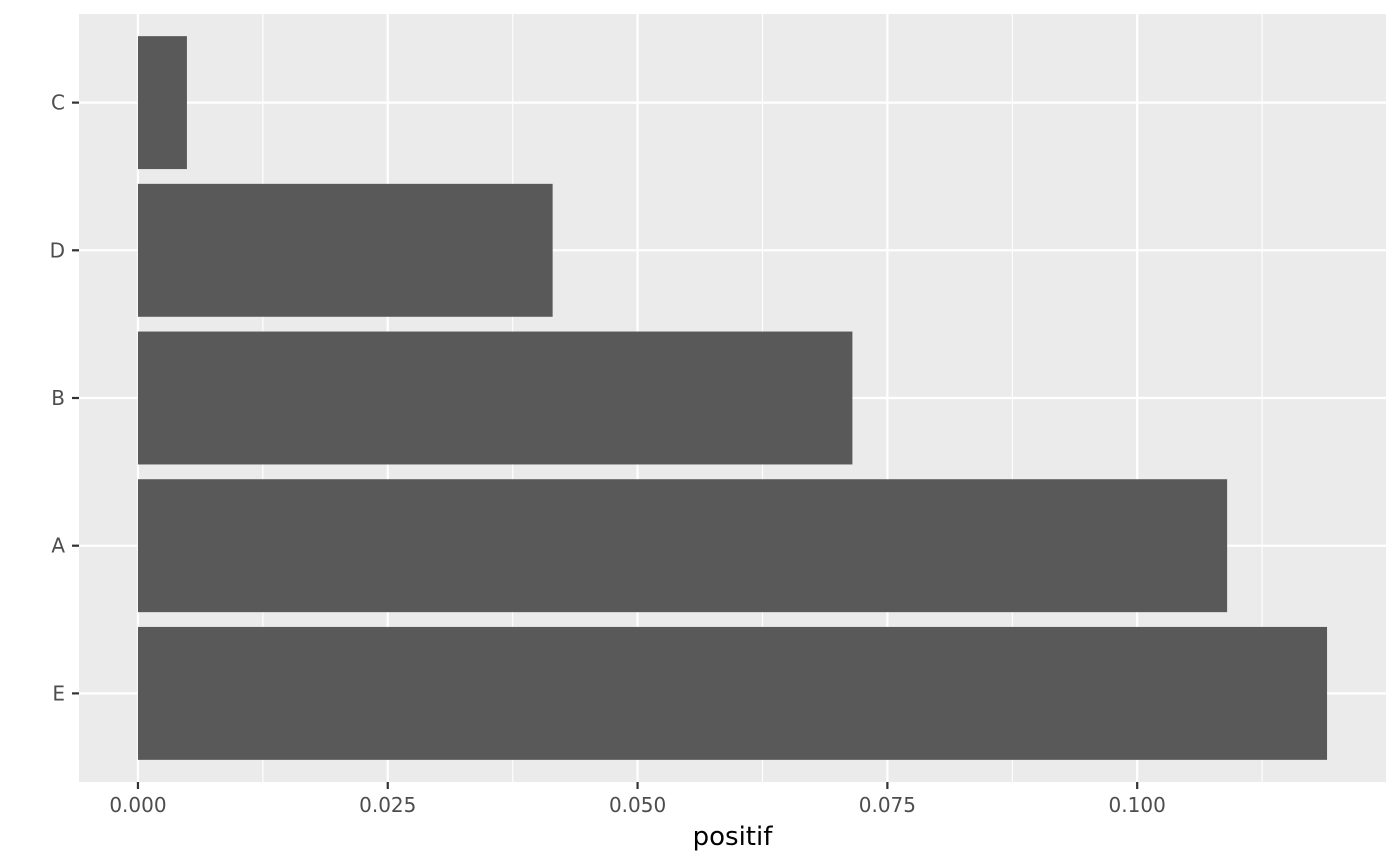 This screenshot has height=866, width=1400. I want to click on y-tick-label: D, so click(57, 250).